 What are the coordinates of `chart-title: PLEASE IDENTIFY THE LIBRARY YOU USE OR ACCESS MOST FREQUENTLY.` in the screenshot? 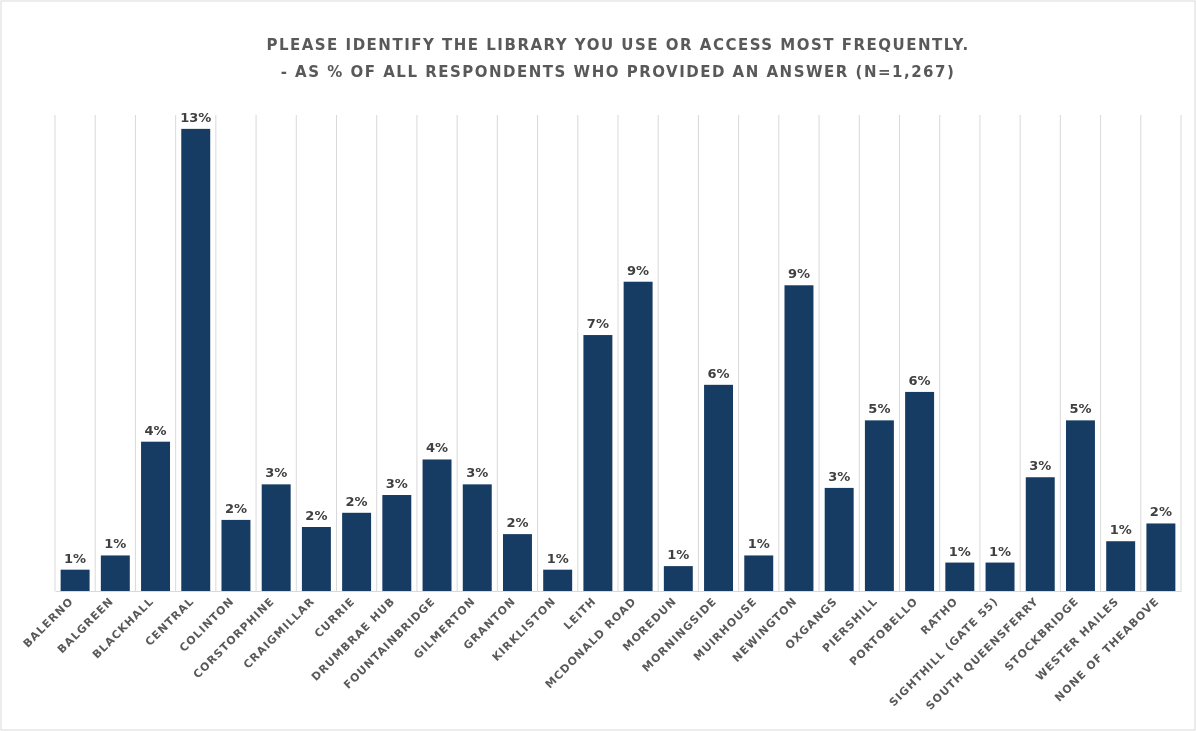 It's located at (618, 45).